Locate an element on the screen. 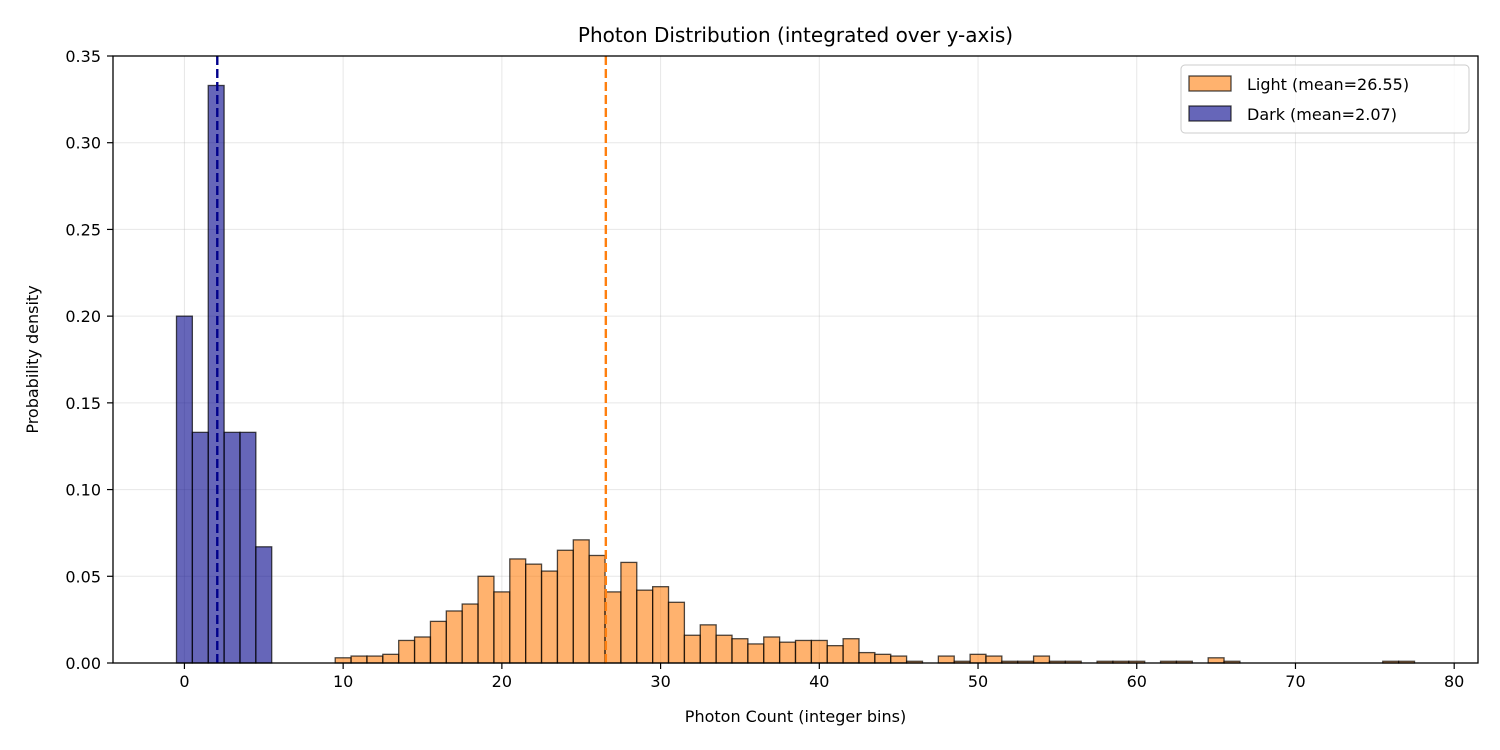 The image size is (1500, 750). y-tick-label: 0.25 is located at coordinates (83, 229).